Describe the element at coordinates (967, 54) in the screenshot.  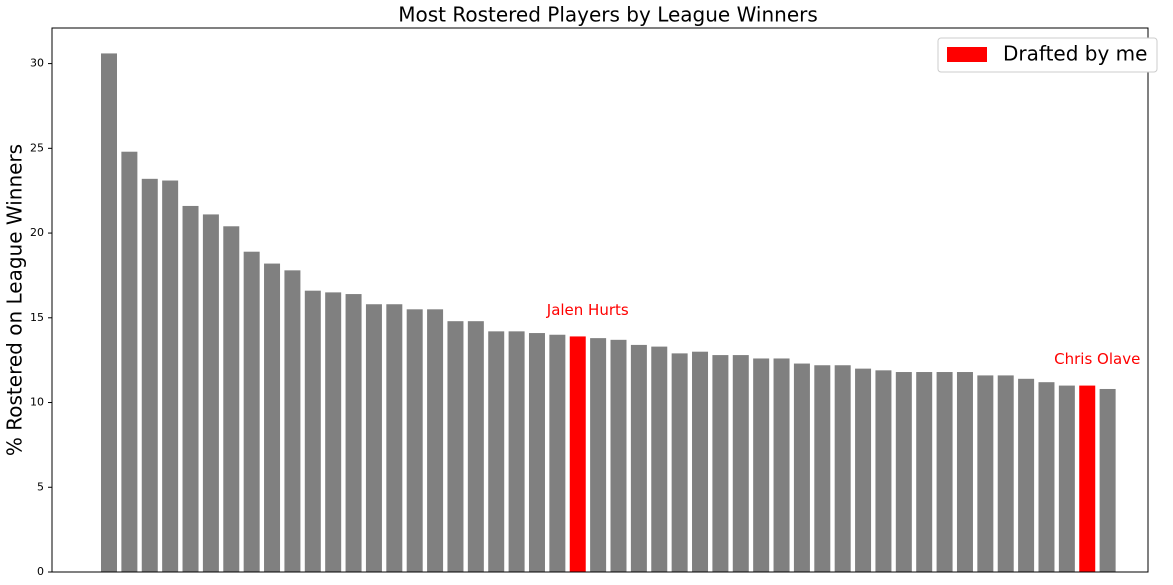
I see `legend-swatch` at that location.